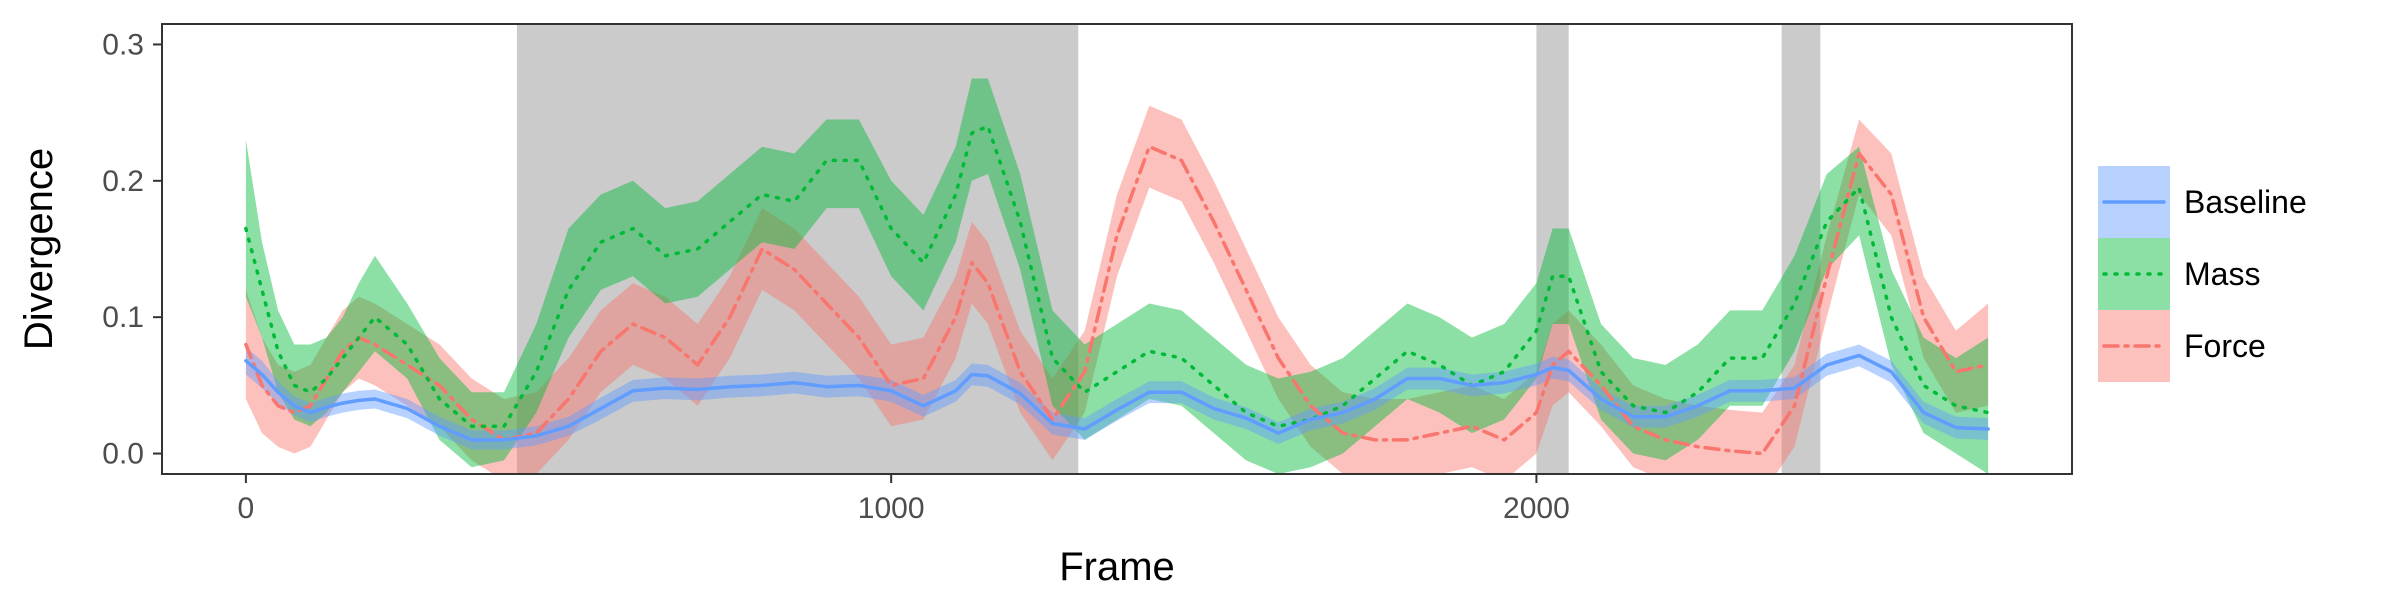  I want to click on baseline-confidence-band, so click(1117, 397).